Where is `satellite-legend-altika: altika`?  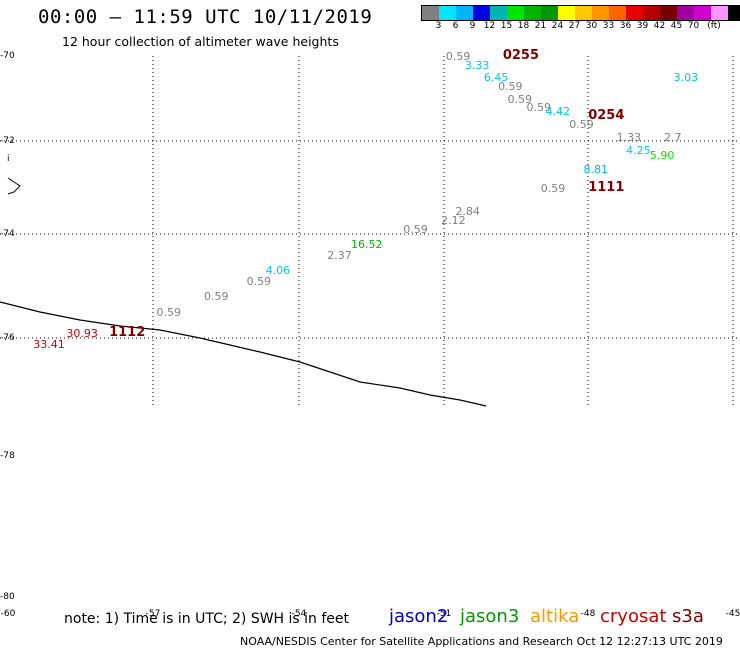
satellite-legend-altika: altika is located at coordinates (555, 616).